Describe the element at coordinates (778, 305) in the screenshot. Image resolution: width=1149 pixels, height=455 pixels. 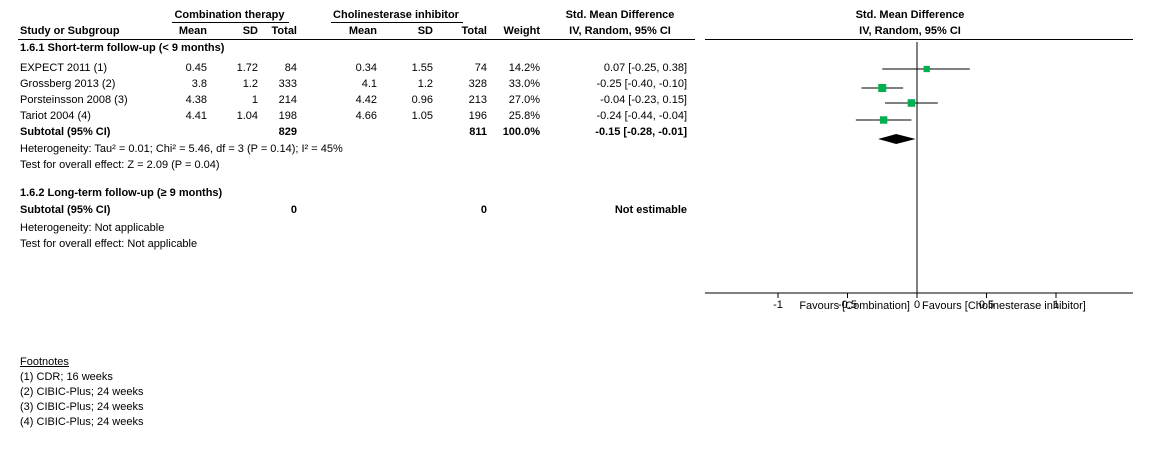
I see `x-tick-label: -1` at that location.